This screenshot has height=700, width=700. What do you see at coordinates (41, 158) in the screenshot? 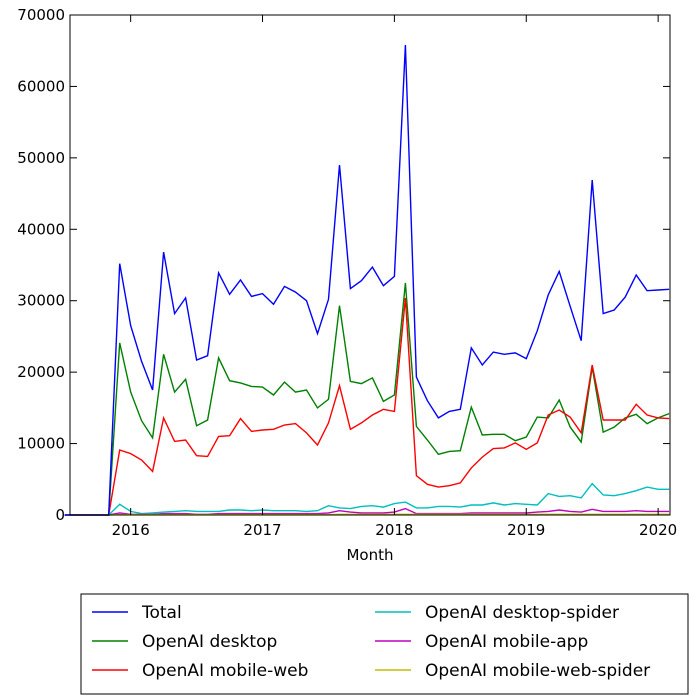
I see `y-tick-label: 50000` at bounding box center [41, 158].